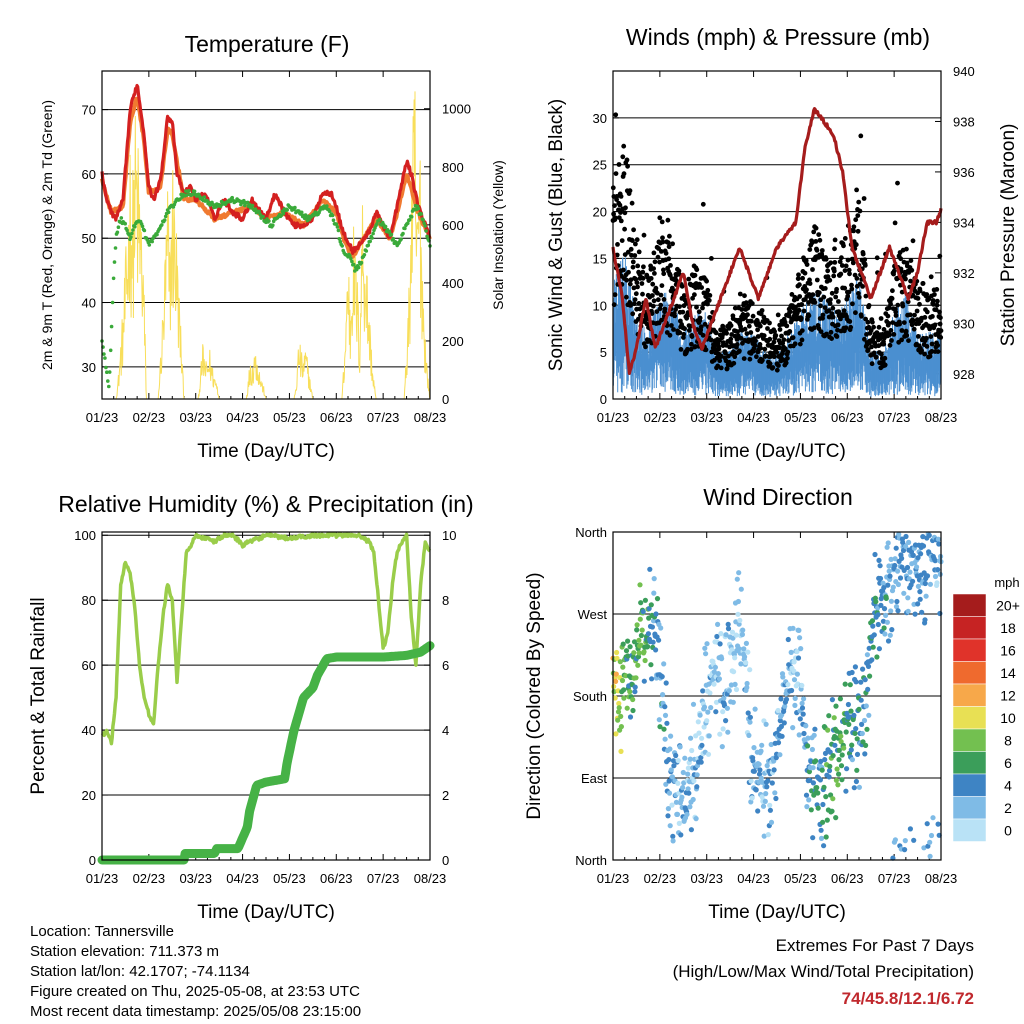 The width and height of the screenshot is (1024, 1024). Describe the element at coordinates (1008, 605) in the screenshot. I see `legend-label: 20+` at that location.